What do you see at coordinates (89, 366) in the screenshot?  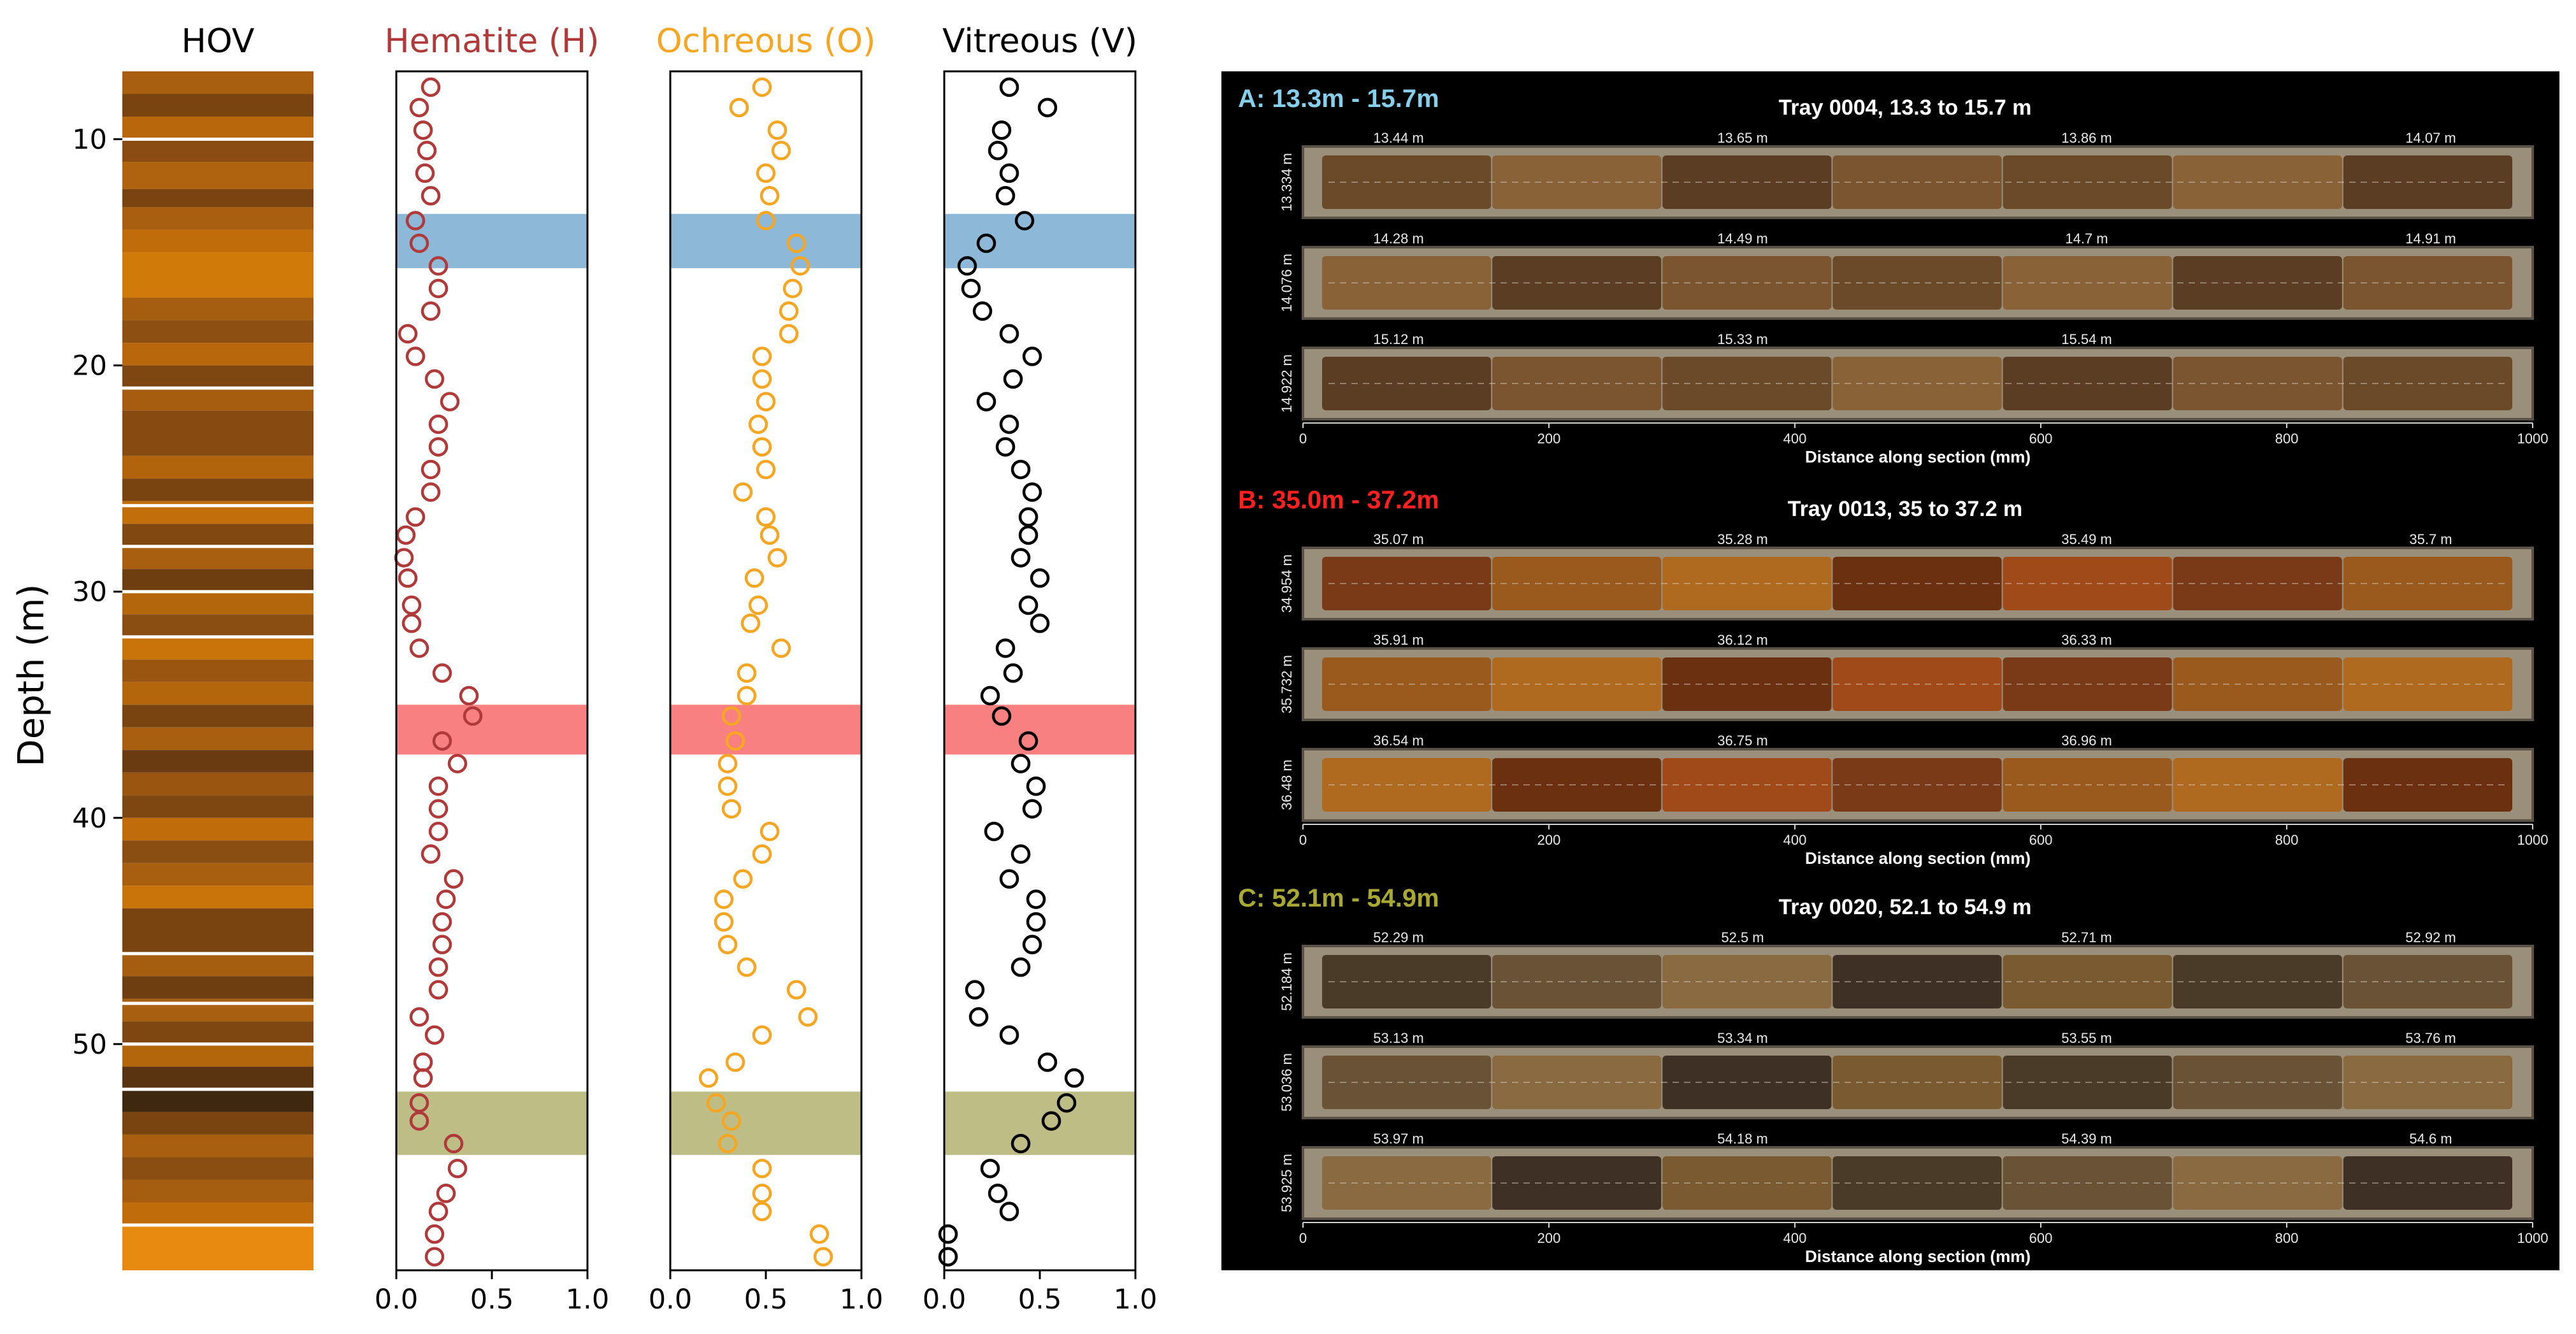 I see `depth-tick-label: 20` at bounding box center [89, 366].